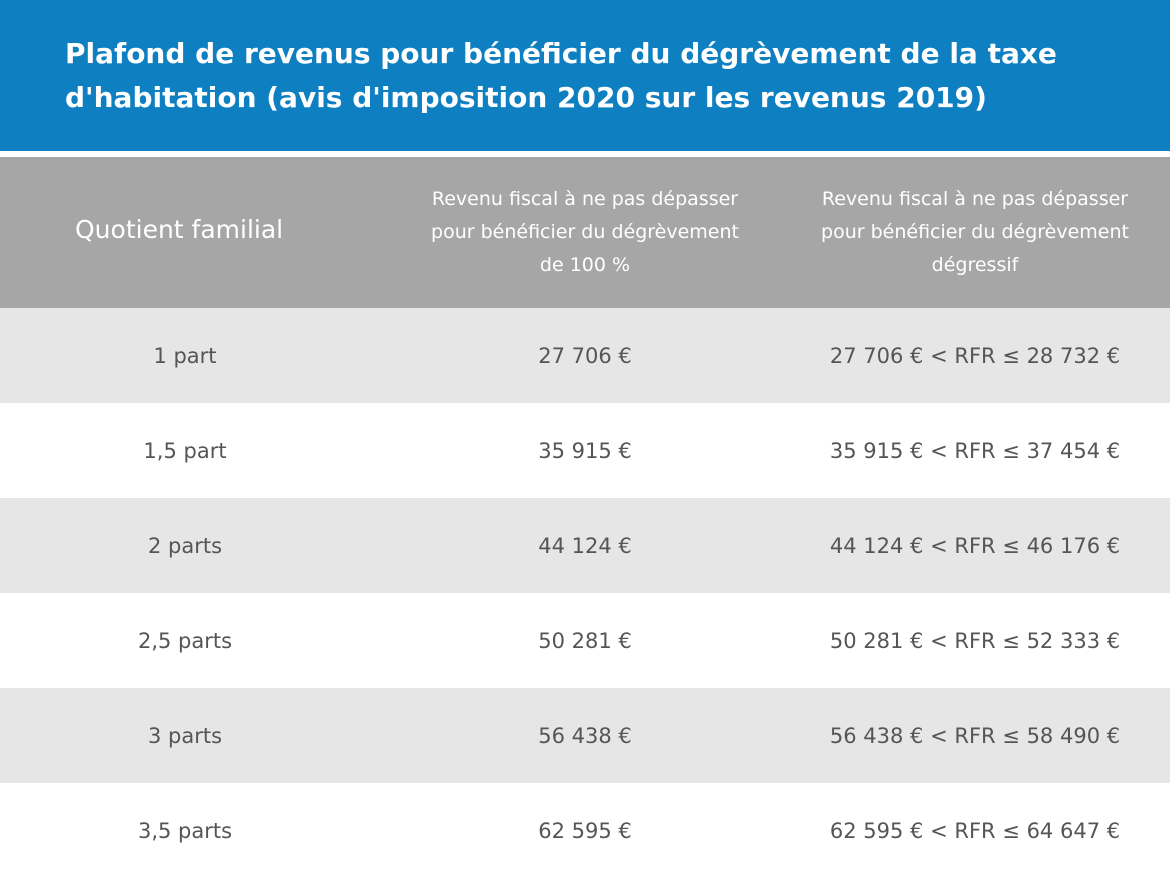  I want to click on table-cell: 27 706 € < RFR ≤ 28 732 €, so click(975, 355).